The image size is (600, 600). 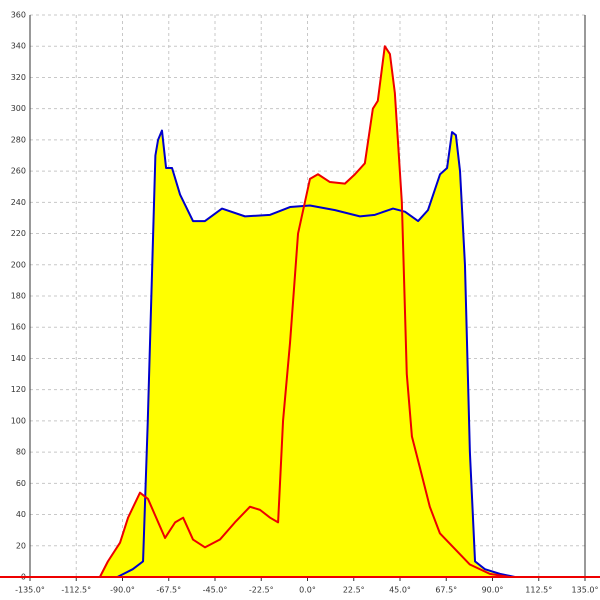 I want to click on y-tick-label: 180, so click(x=18, y=296).